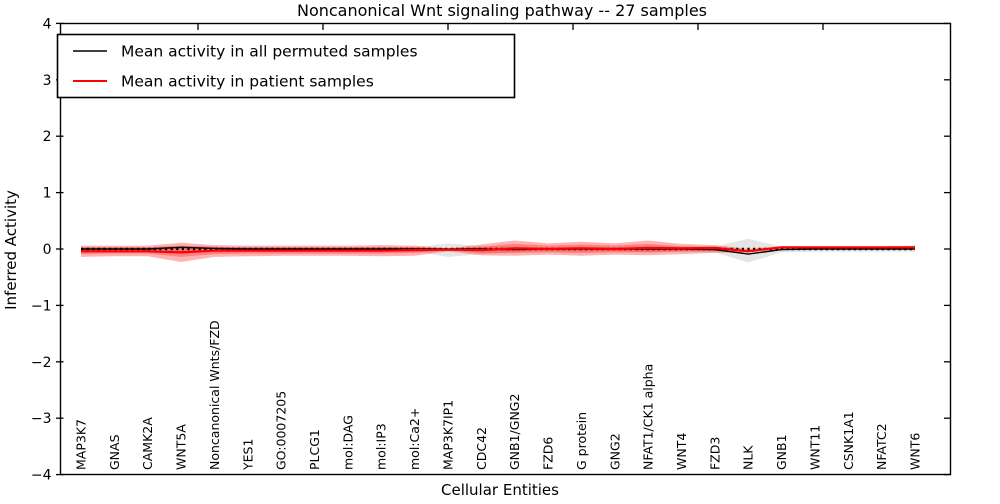  Describe the element at coordinates (47, 194) in the screenshot. I see `y-tick-label: 1` at that location.